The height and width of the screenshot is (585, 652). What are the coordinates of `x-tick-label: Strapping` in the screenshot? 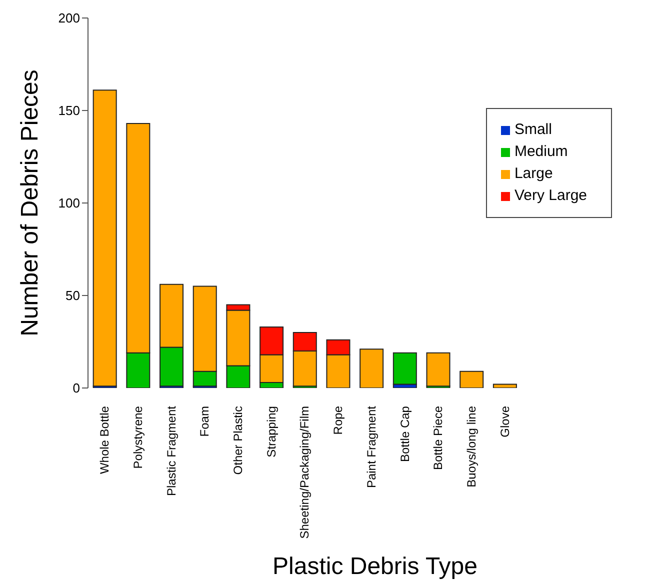 It's located at (271, 432).